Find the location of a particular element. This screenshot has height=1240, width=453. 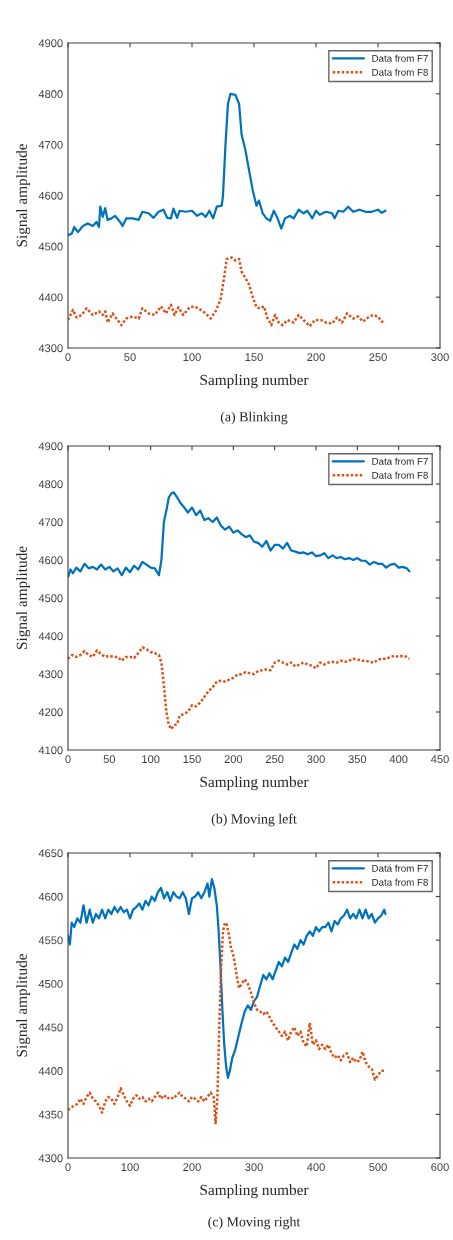

y-tick-label: 4650 is located at coordinates (50, 853).